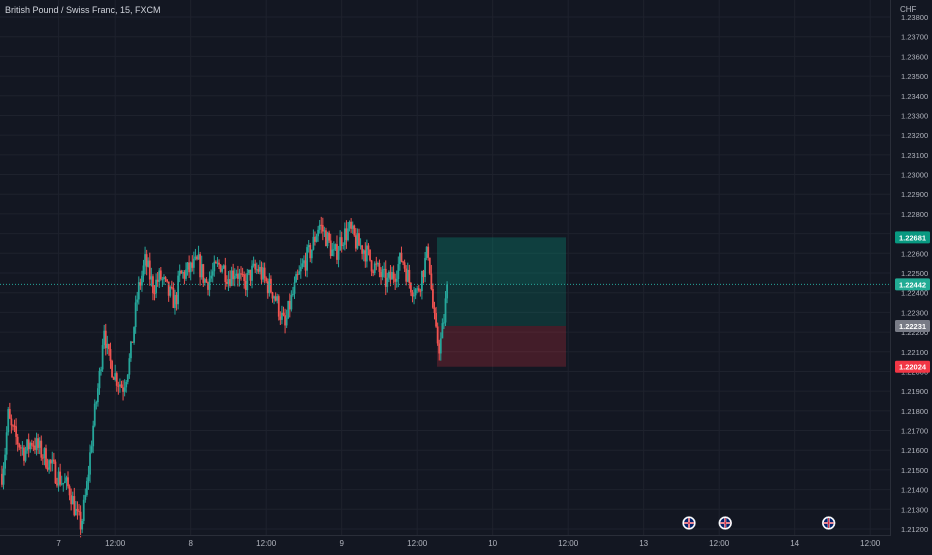 This screenshot has width=932, height=555. I want to click on long-position-tool, so click(501, 302).